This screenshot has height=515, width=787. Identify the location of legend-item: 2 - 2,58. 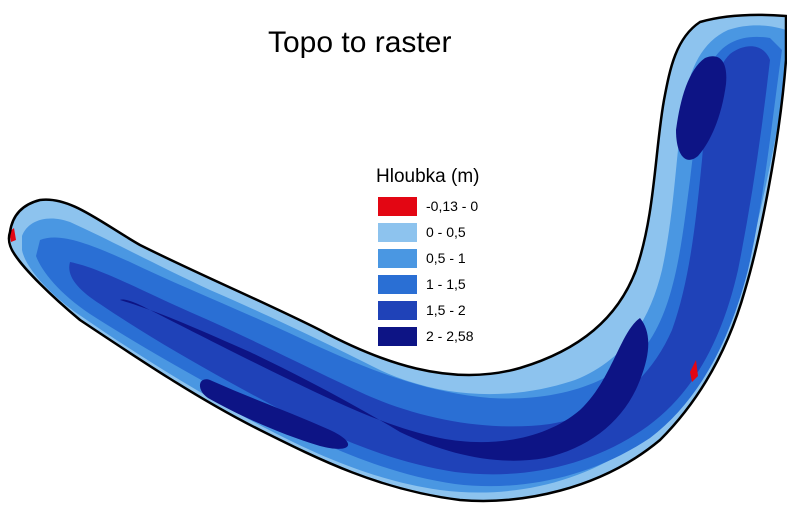
(427, 340).